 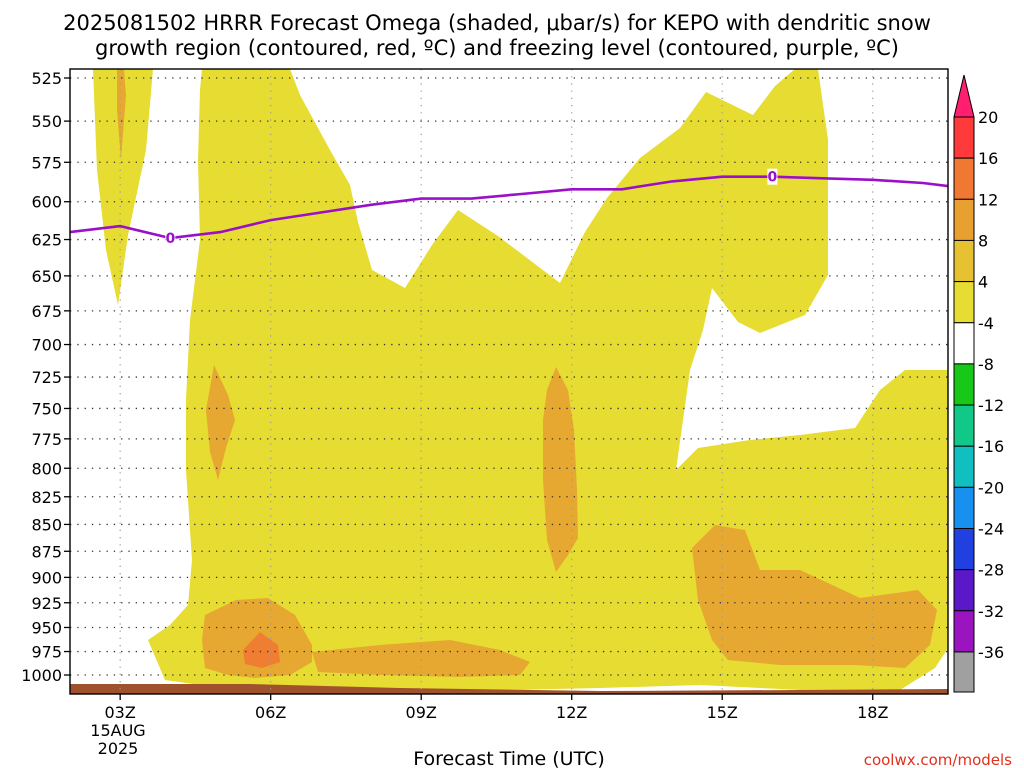 I want to click on colorbar: 20 16 12 8 4 -4 -8 -12 -16 -20 -24 -28 -32 -36, so click(x=978, y=383).